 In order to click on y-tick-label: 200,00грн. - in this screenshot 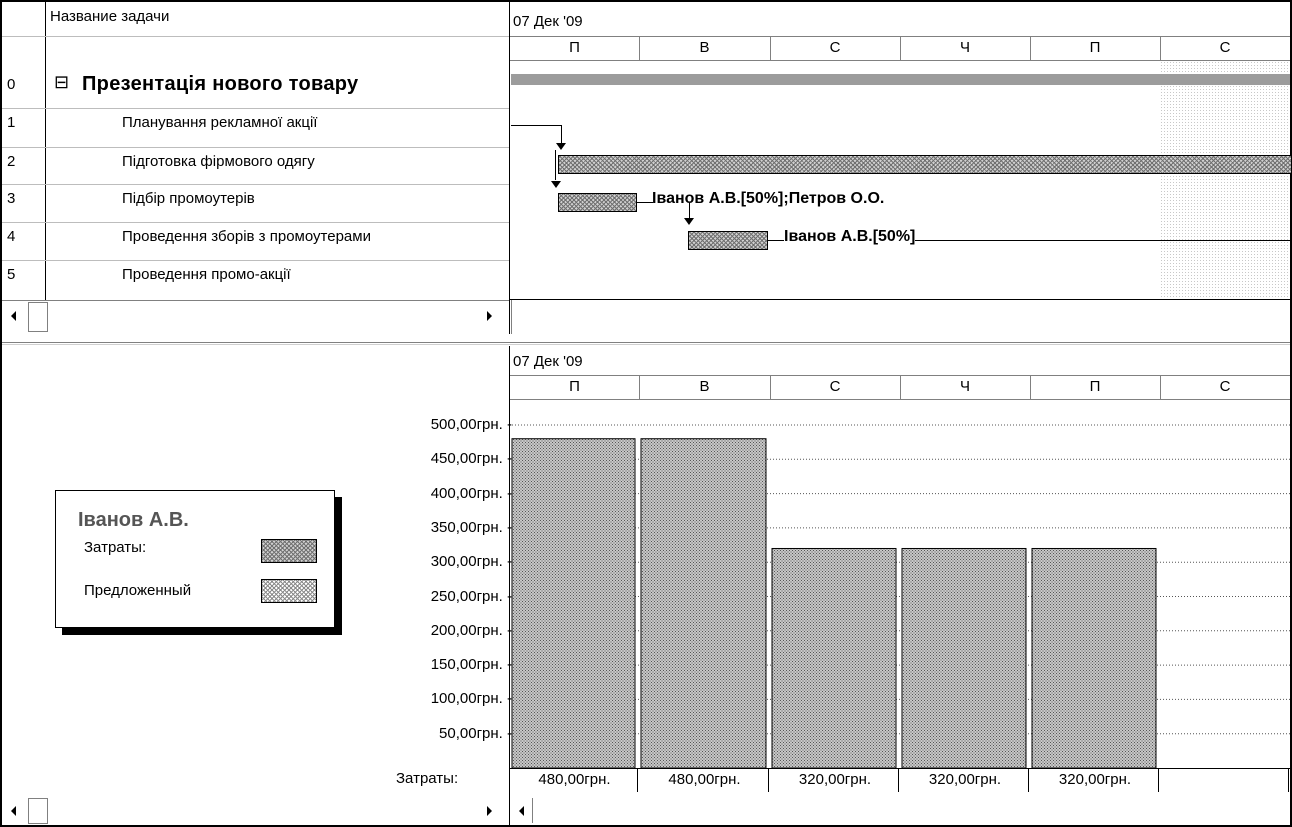, I will do `click(471, 630)`.